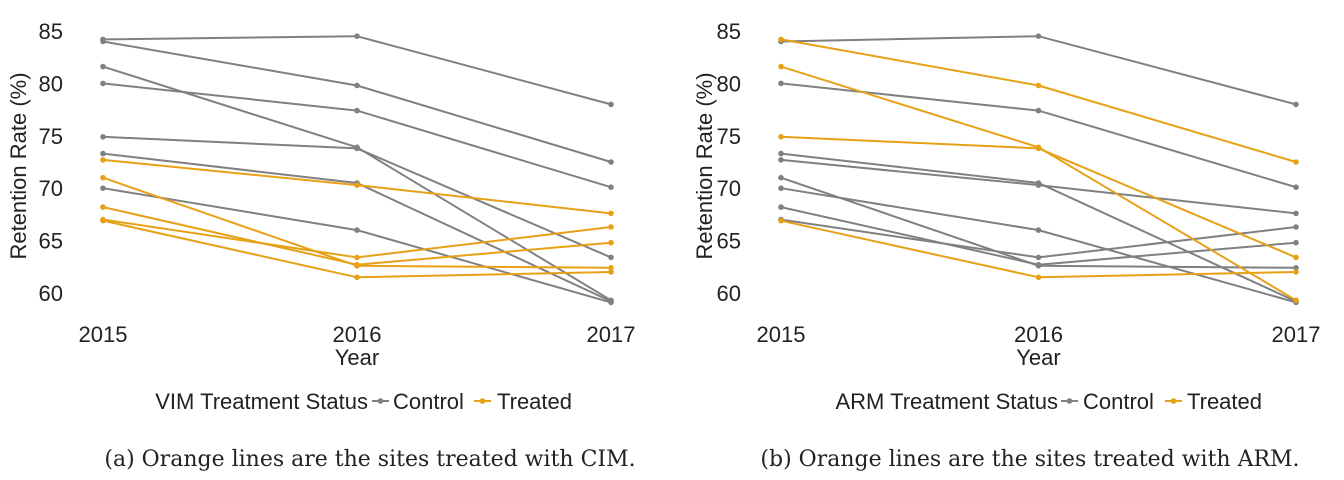  Describe the element at coordinates (729, 188) in the screenshot. I see `y-tick-label: 70` at that location.